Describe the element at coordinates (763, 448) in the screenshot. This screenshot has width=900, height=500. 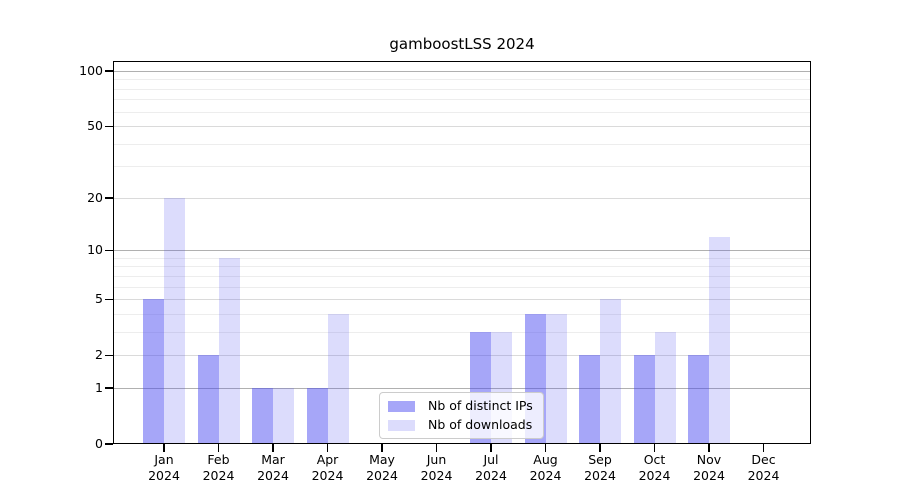
I see `x-tick-dec` at that location.